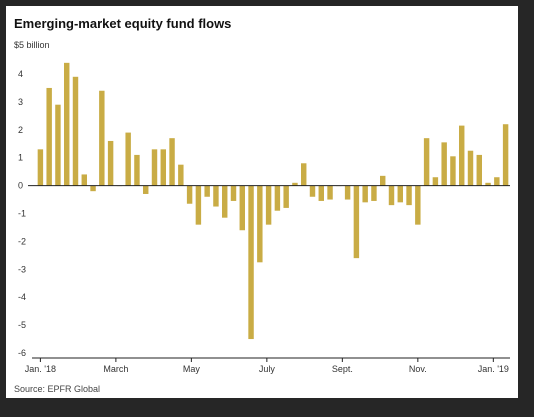 This screenshot has height=417, width=534. I want to click on x-tick-label: Jan. '19, so click(493, 369).